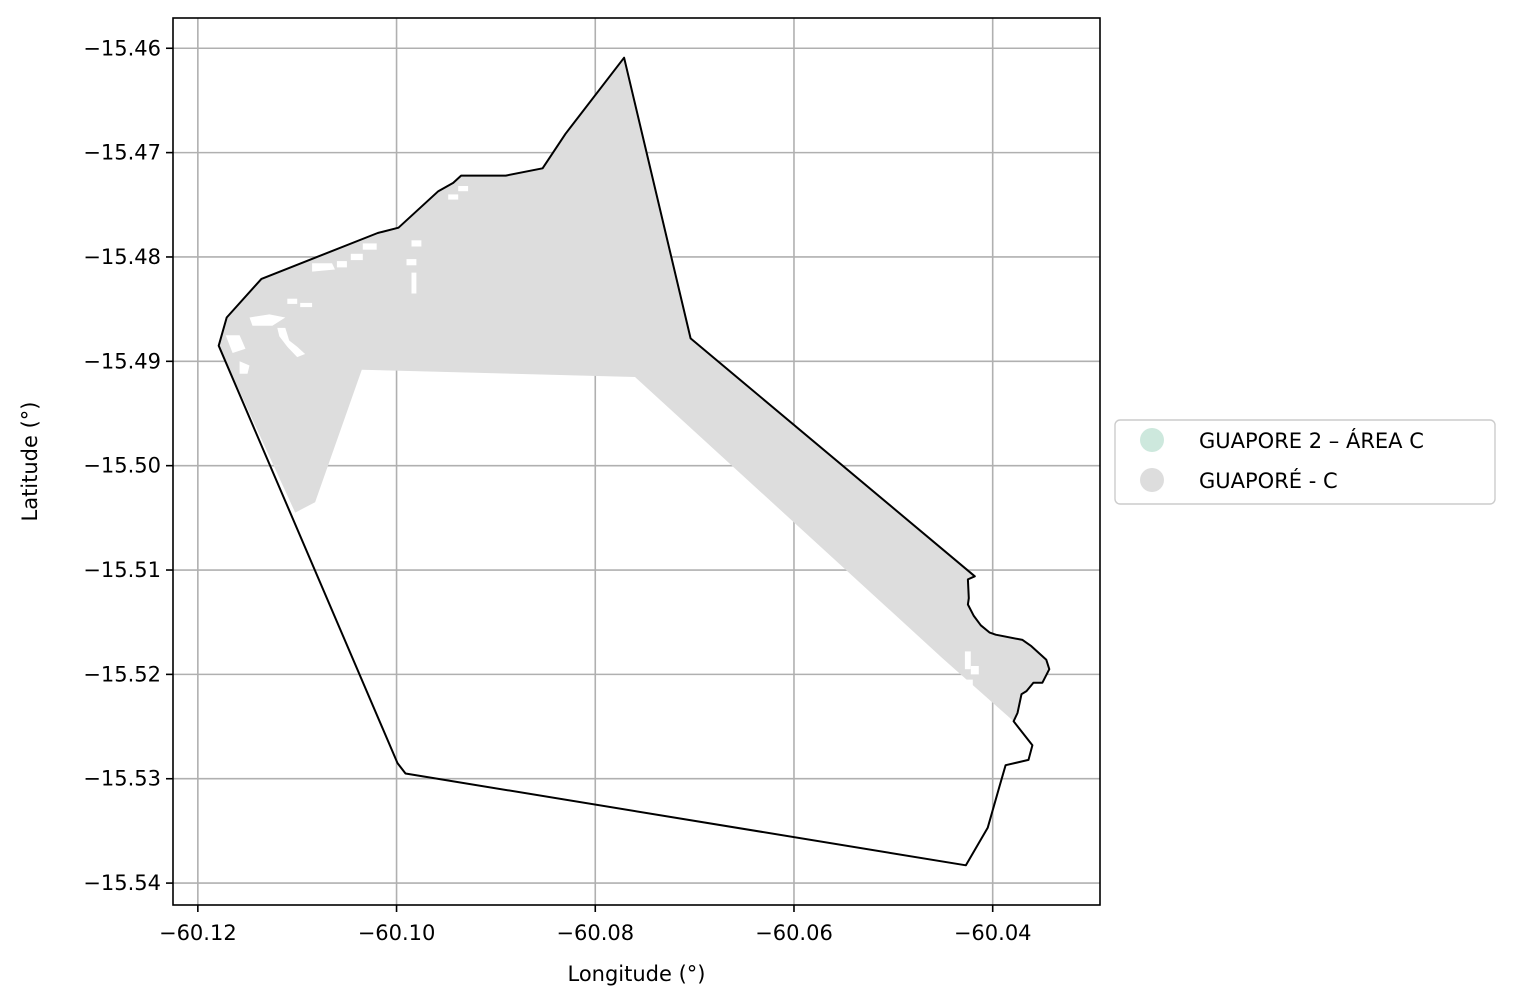 This screenshot has width=1514, height=1006. What do you see at coordinates (122, 153) in the screenshot?
I see `y-tick-label: −15.47` at bounding box center [122, 153].